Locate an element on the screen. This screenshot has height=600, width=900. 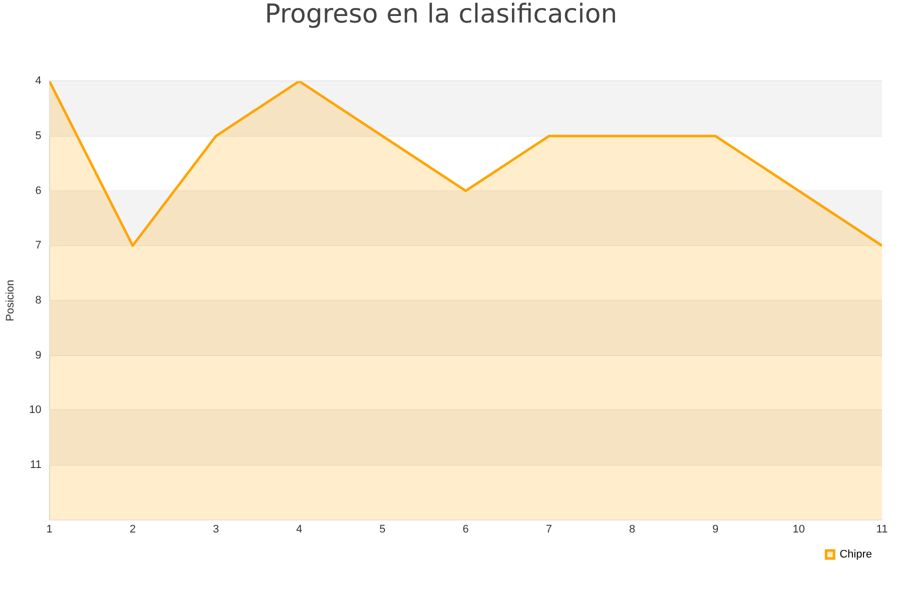
x-tick-label: 6 is located at coordinates (465, 529).